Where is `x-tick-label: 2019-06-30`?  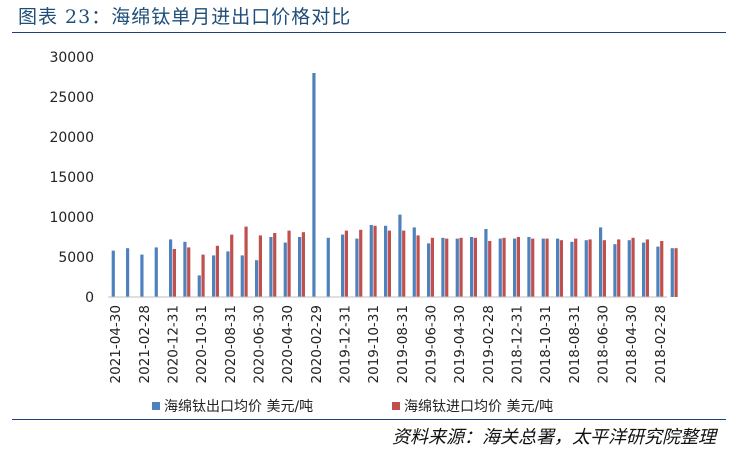 x-tick-label: 2019-06-30 is located at coordinates (432, 344).